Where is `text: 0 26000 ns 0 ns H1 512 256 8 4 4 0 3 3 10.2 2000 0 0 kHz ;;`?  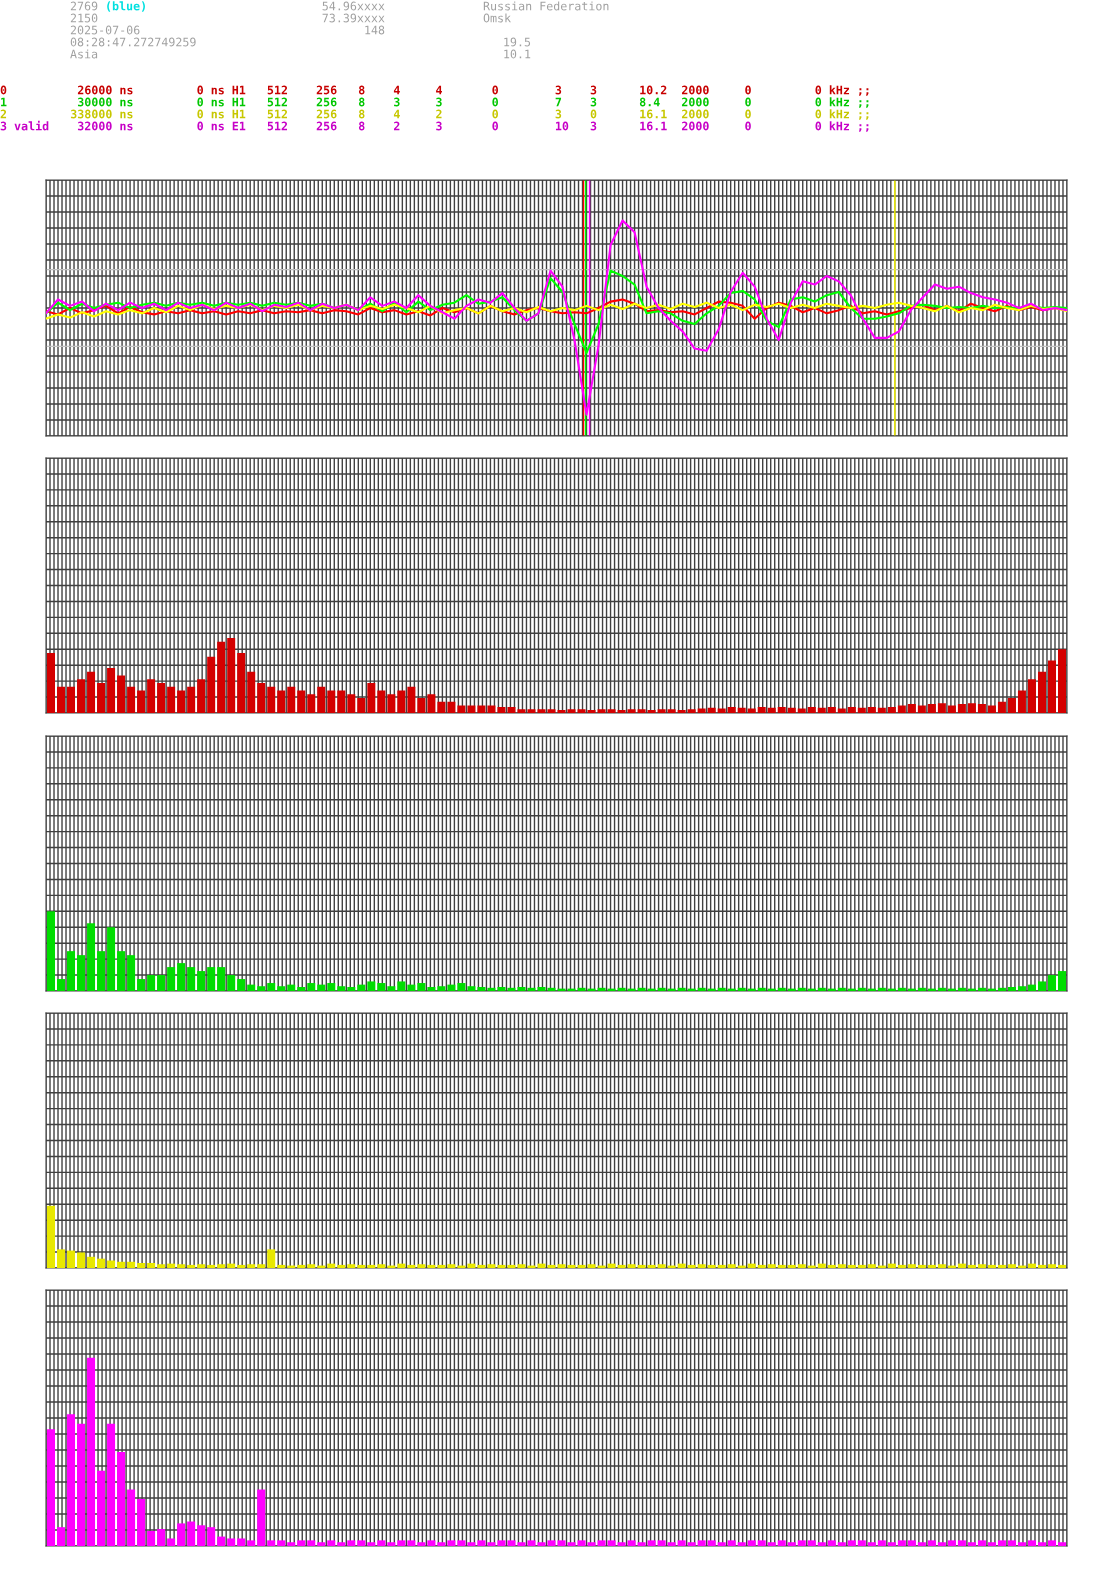
text: 0 26000 ns 0 ns H1 512 256 8 4 4 0 3 3 10.2 2000 0 0 kHz ;; is located at coordinates (434, 90).